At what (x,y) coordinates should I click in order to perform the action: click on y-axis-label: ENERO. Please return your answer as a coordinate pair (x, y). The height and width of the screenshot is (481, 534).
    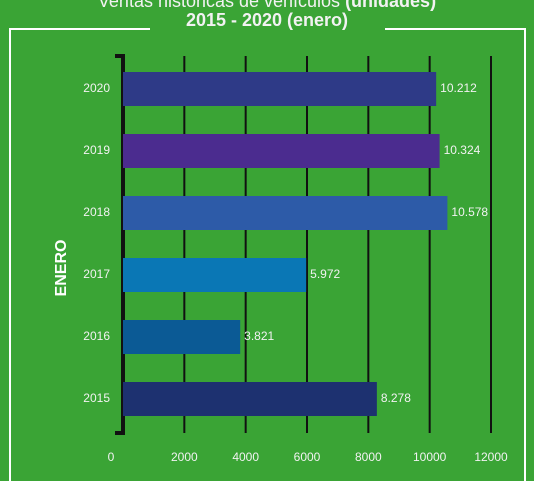
    Looking at the image, I should click on (61, 268).